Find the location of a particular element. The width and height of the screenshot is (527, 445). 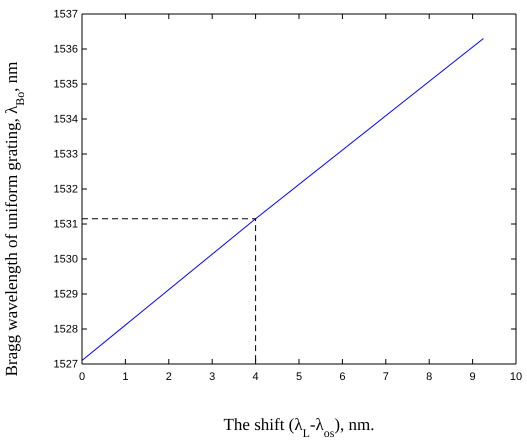

y-tick-label: 1535 is located at coordinates (66, 84).